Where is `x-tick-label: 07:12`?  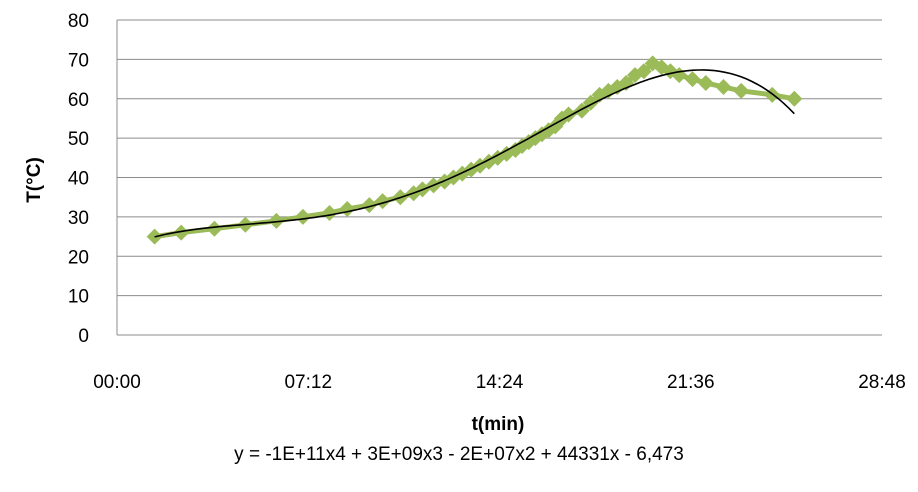
x-tick-label: 07:12 is located at coordinates (308, 382).